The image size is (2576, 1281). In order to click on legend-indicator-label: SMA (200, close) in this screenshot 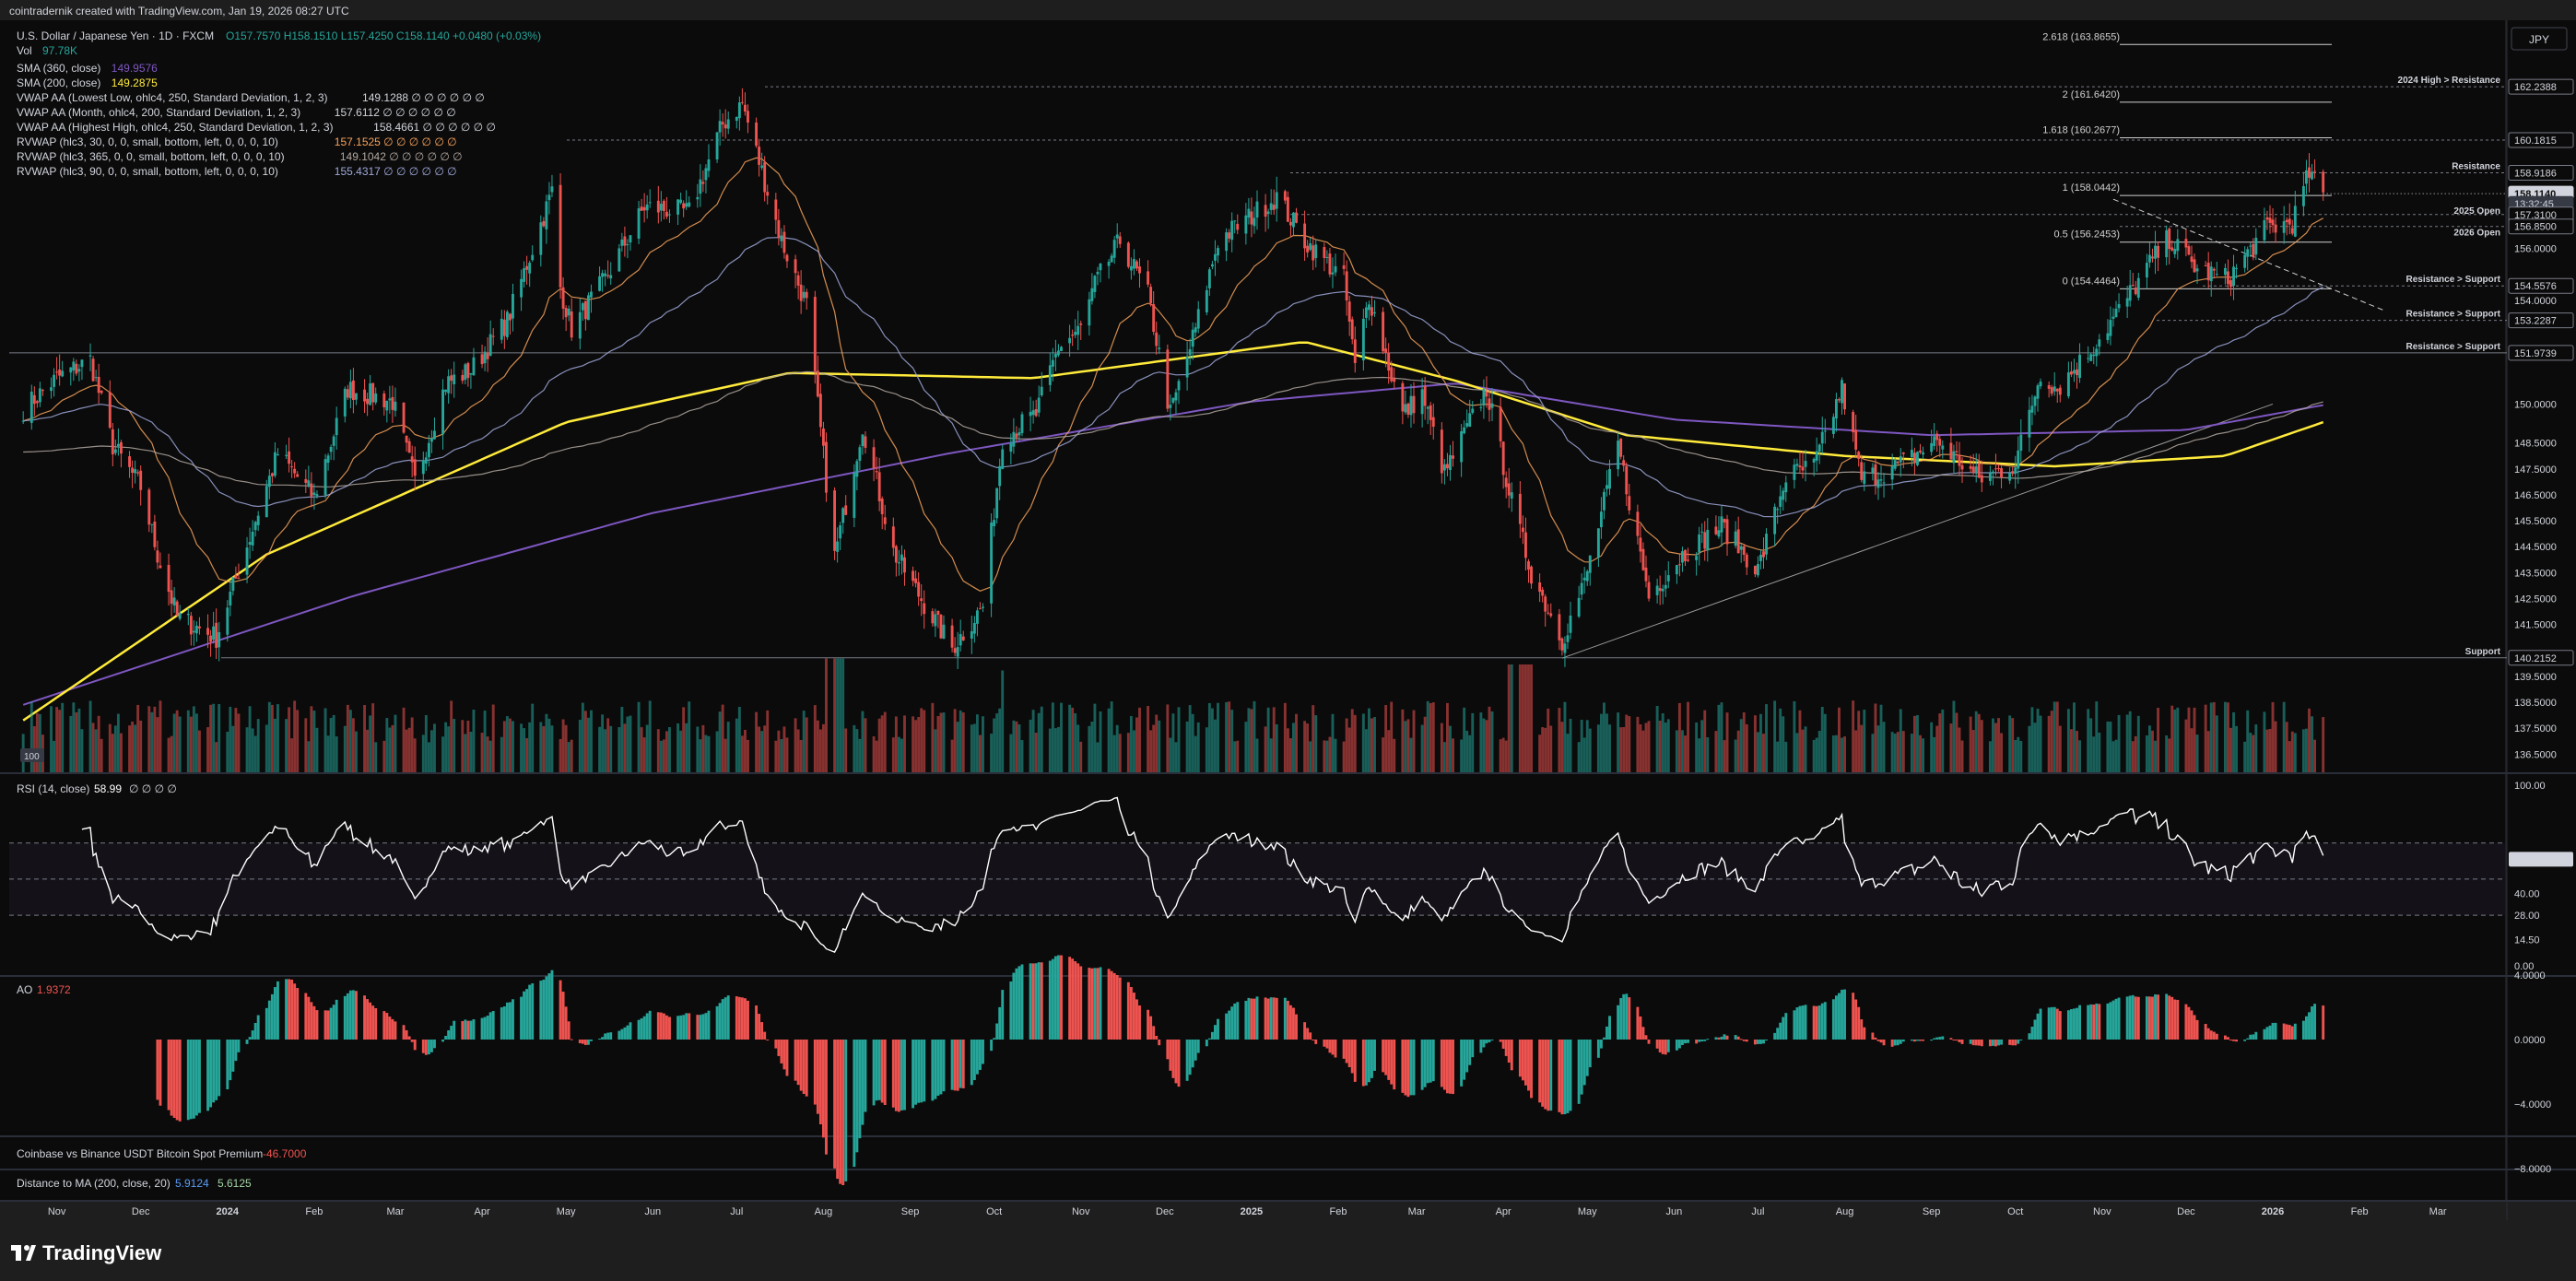, I will do `click(58, 83)`.